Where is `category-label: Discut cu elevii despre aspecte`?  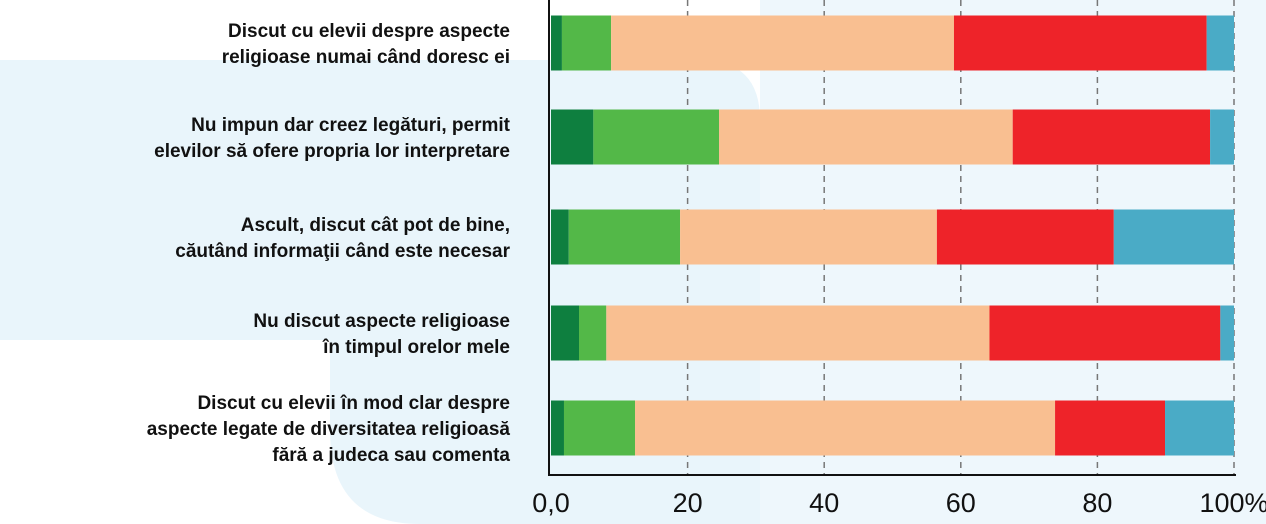
category-label: Discut cu elevii despre aspecte is located at coordinates (369, 31).